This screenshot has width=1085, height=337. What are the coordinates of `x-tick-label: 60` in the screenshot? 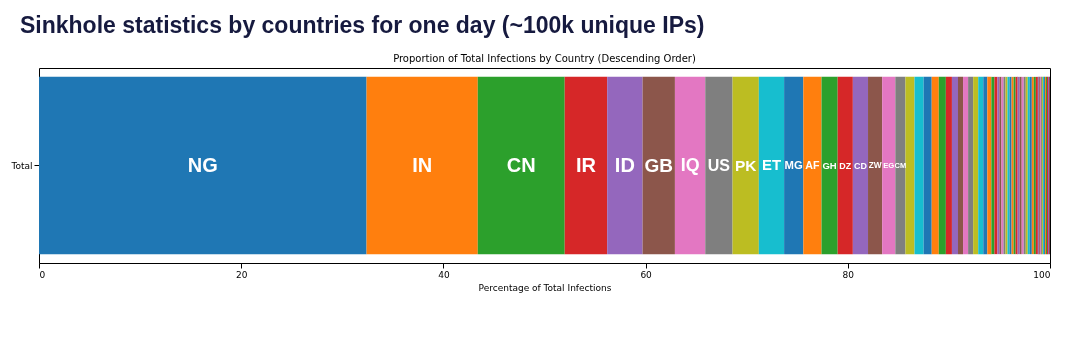 It's located at (646, 274).